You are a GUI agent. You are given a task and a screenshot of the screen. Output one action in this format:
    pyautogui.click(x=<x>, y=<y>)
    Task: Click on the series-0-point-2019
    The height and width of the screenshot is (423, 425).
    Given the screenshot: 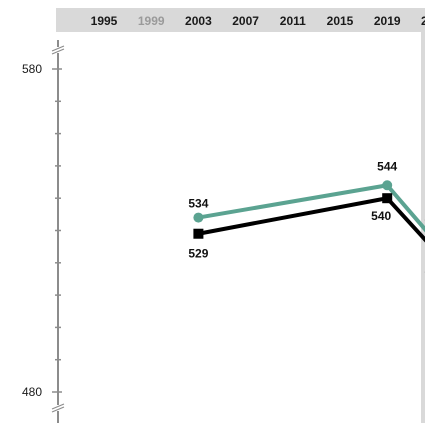 What is the action you would take?
    pyautogui.click(x=387, y=185)
    